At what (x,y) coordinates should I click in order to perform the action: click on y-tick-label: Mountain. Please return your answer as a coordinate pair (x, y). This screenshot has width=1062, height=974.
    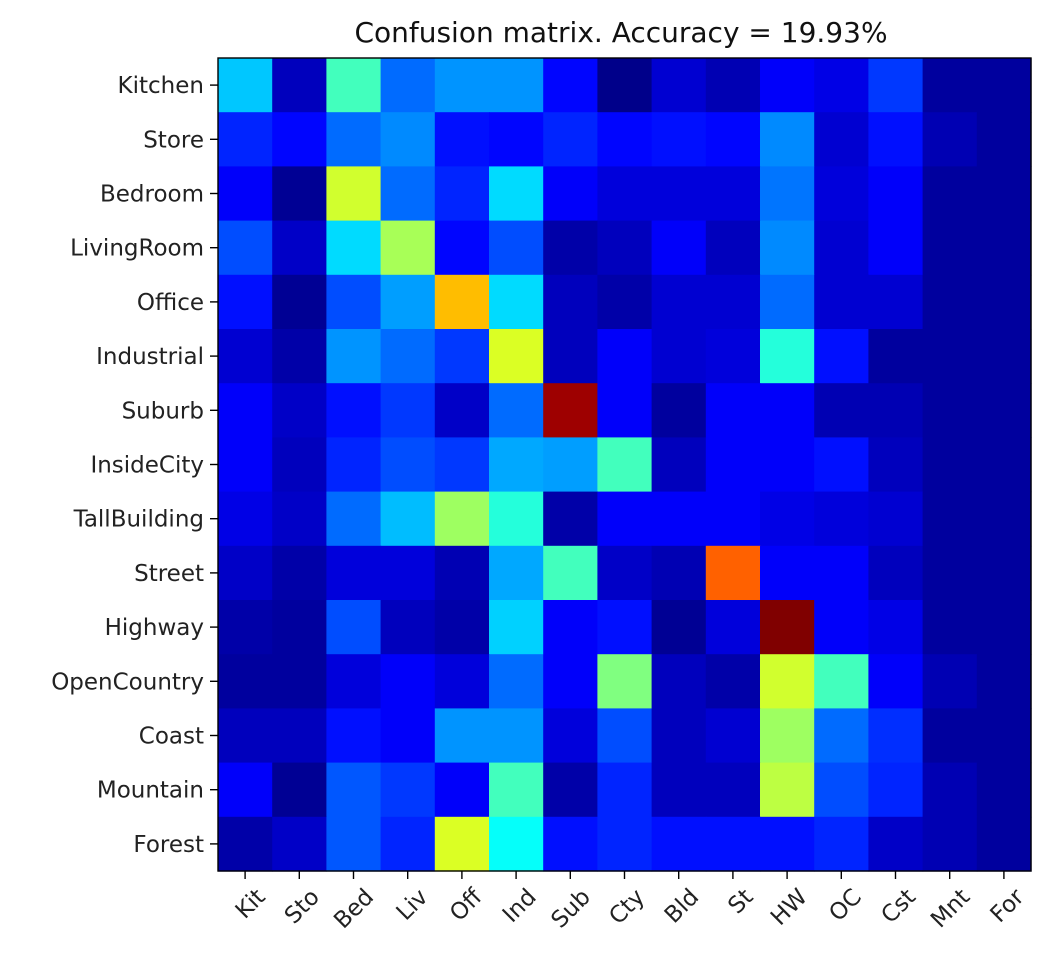
    Looking at the image, I should click on (150, 791).